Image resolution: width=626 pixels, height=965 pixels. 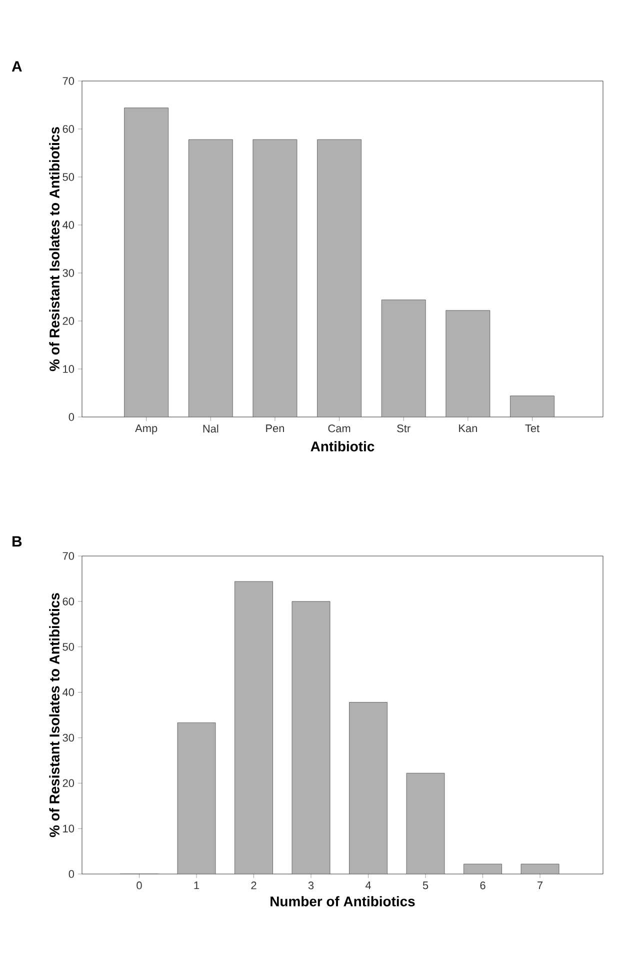 What do you see at coordinates (197, 886) in the screenshot?
I see `x-tick-label: 1` at bounding box center [197, 886].